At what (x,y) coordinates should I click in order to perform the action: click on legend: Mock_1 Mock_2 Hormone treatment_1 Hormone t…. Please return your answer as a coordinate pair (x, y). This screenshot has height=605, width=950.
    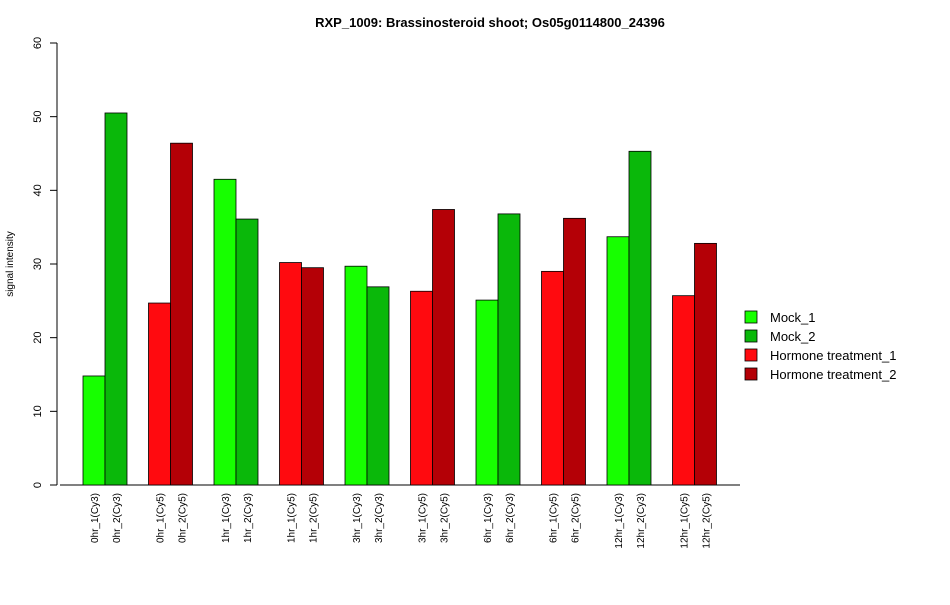
    Looking at the image, I should click on (820, 346).